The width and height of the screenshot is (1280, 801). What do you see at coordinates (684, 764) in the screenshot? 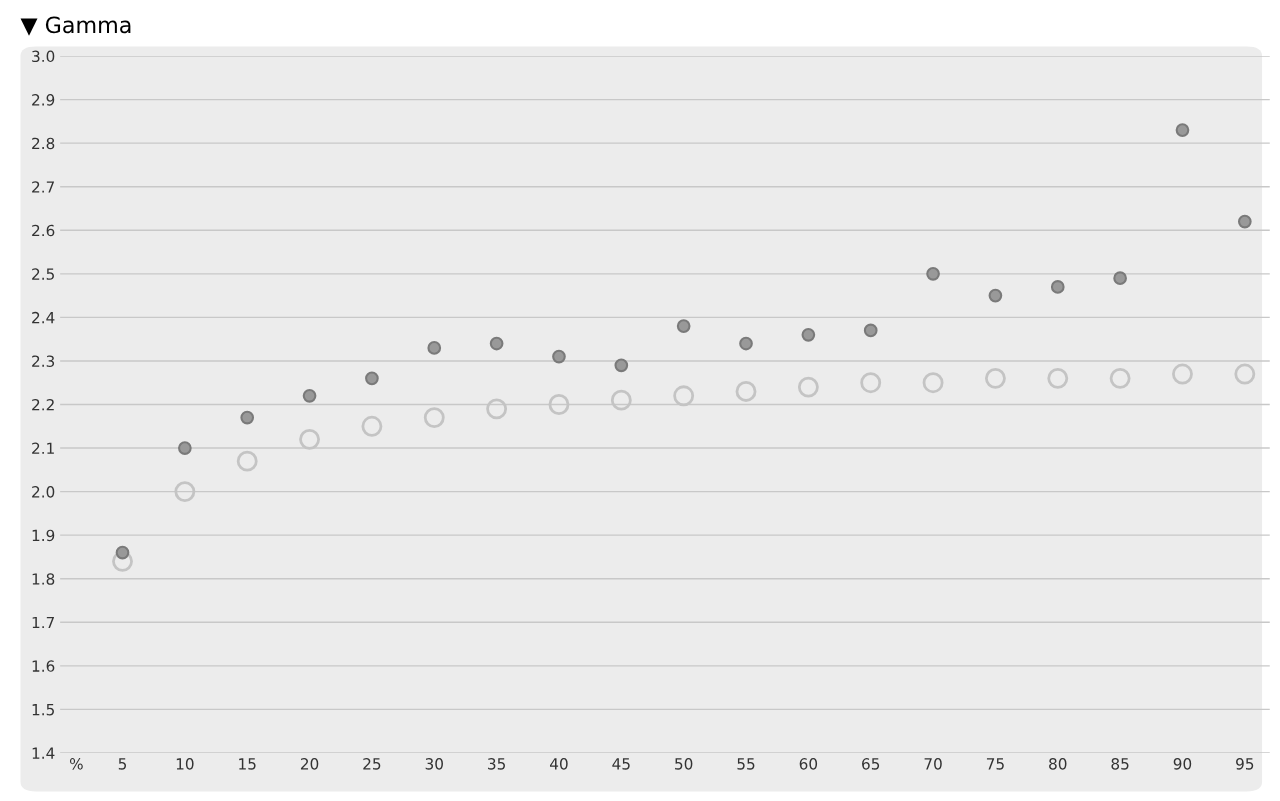
I see `x-tick-label: 50` at bounding box center [684, 764].